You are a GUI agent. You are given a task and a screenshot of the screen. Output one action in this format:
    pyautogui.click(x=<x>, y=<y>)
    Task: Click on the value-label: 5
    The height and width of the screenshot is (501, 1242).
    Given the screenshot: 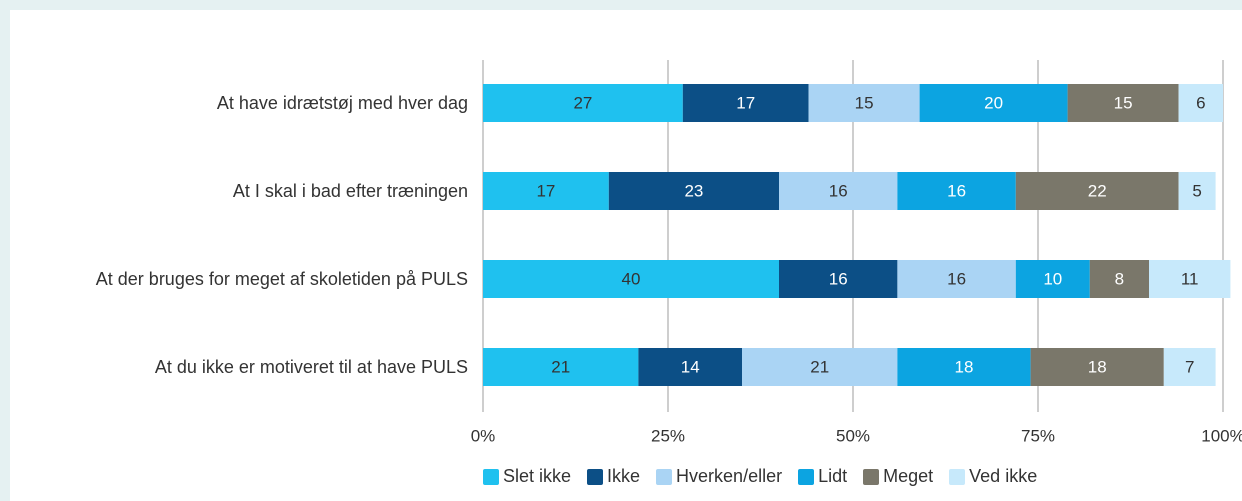 What is the action you would take?
    pyautogui.click(x=1196, y=190)
    